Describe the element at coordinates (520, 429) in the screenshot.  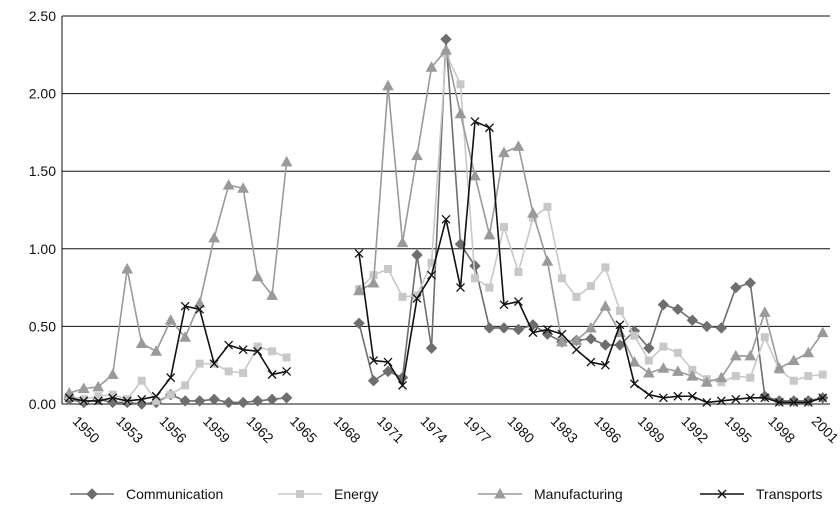
I see `x-tick-label: 1980` at that location.